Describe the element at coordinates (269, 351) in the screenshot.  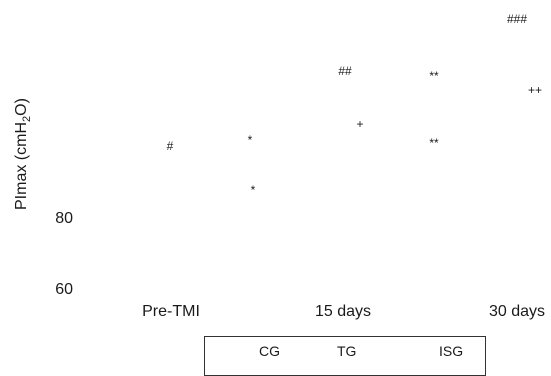
I see `legend-entry-cg: CG` at that location.